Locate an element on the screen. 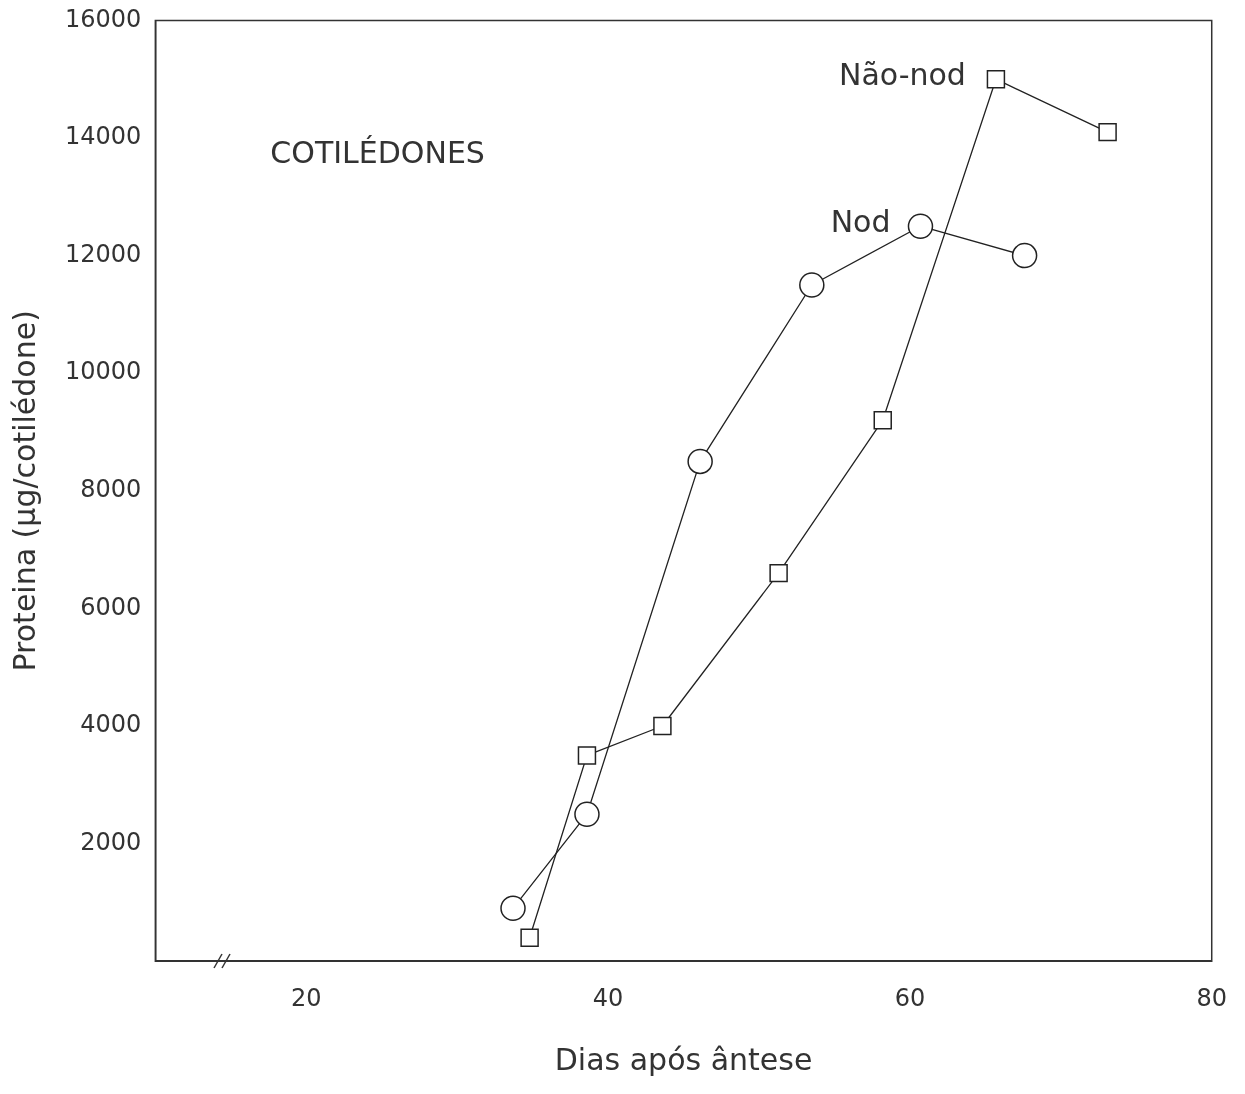 This screenshot has width=1245, height=1094. y-tick-label: 2000 is located at coordinates (111, 841).